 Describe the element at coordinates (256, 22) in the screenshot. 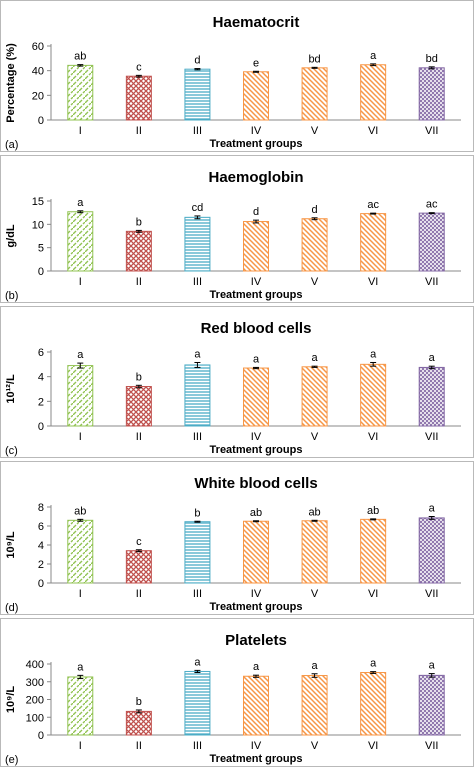

I see `chart-title: Haematocrit` at that location.